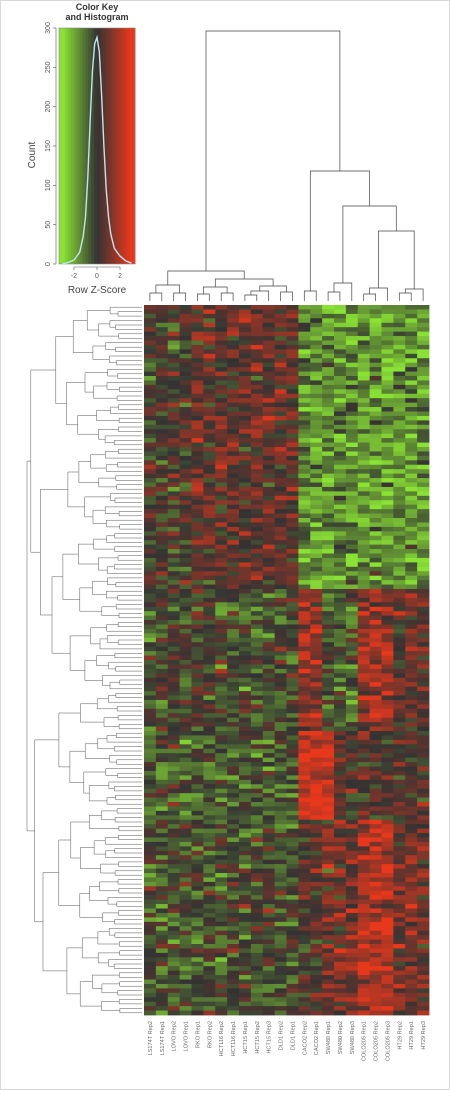  Describe the element at coordinates (400, 1035) in the screenshot. I see `column-label: HT29 Rep2` at that location.